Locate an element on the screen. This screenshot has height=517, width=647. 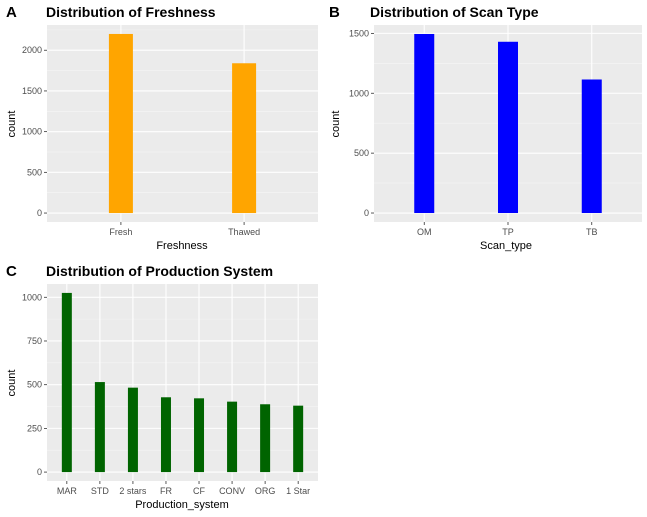
x-tick-labels-b: OM TP TB is located at coordinates (507, 229).